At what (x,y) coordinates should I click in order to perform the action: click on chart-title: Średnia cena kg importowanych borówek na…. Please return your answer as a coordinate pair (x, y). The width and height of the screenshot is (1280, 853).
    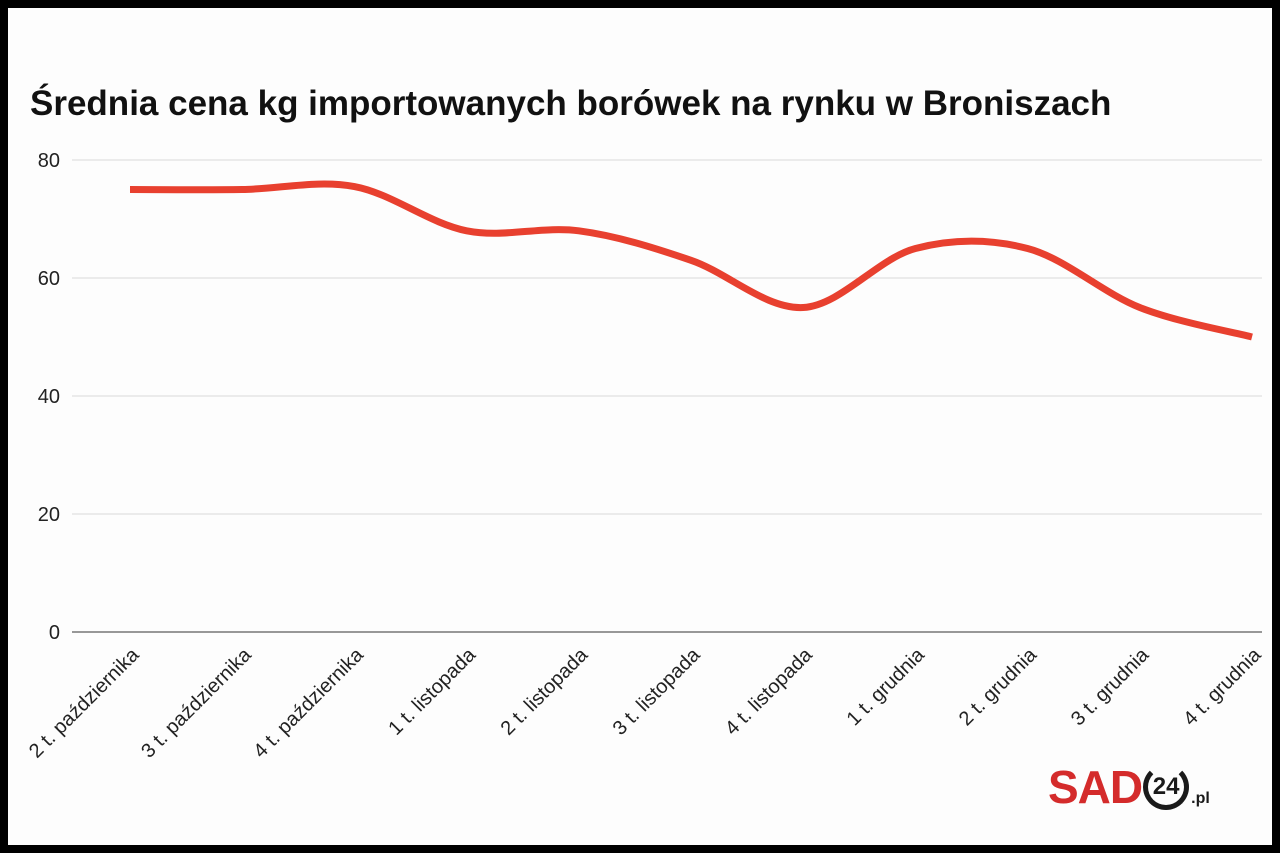
    Looking at the image, I should click on (571, 103).